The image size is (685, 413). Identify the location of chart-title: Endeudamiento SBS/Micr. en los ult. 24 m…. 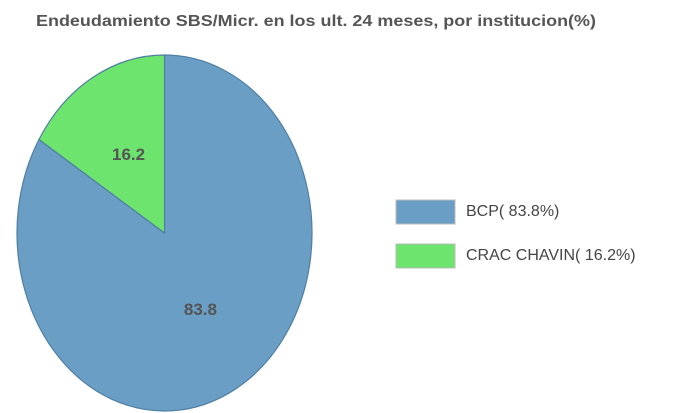
(316, 21).